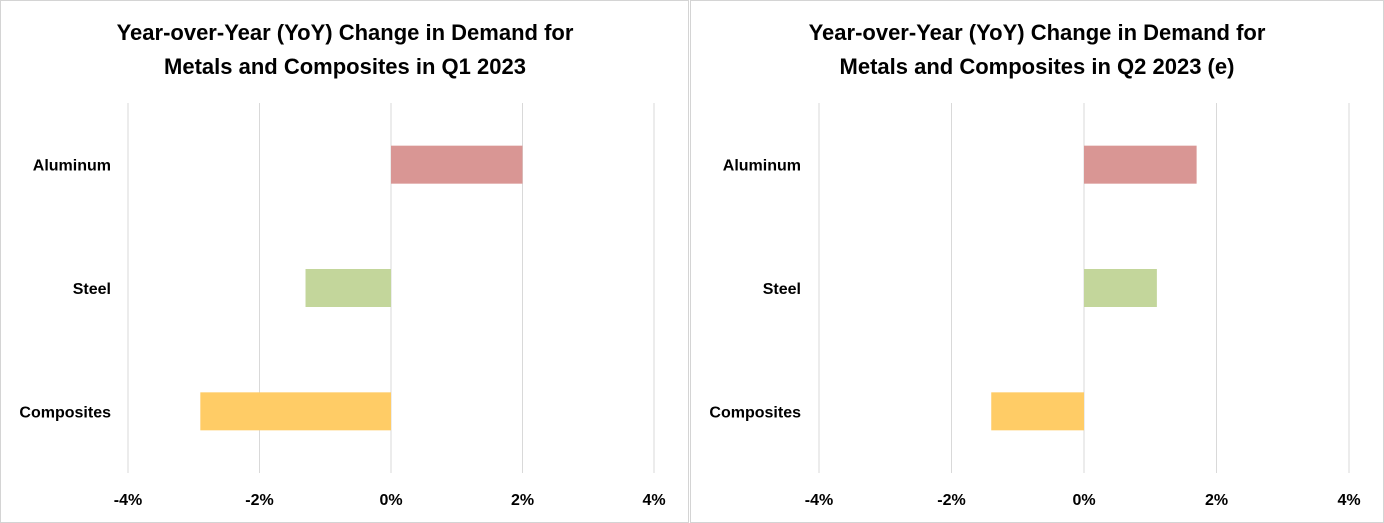  Describe the element at coordinates (345, 66) in the screenshot. I see `chart-title-line: Metals and Composites in Q1 2023` at that location.